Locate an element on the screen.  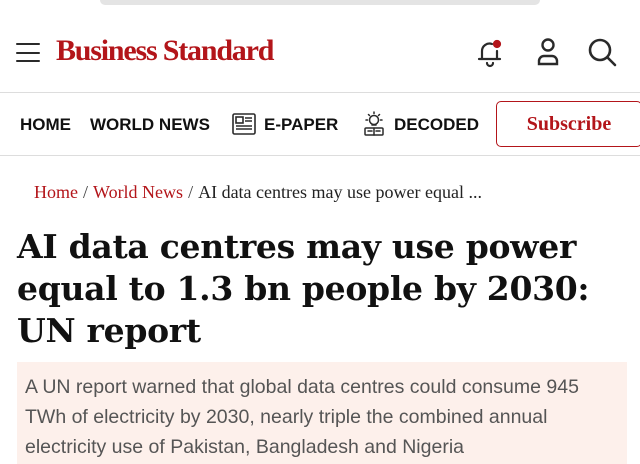
nav-decoded: DECODED is located at coordinates (437, 124).